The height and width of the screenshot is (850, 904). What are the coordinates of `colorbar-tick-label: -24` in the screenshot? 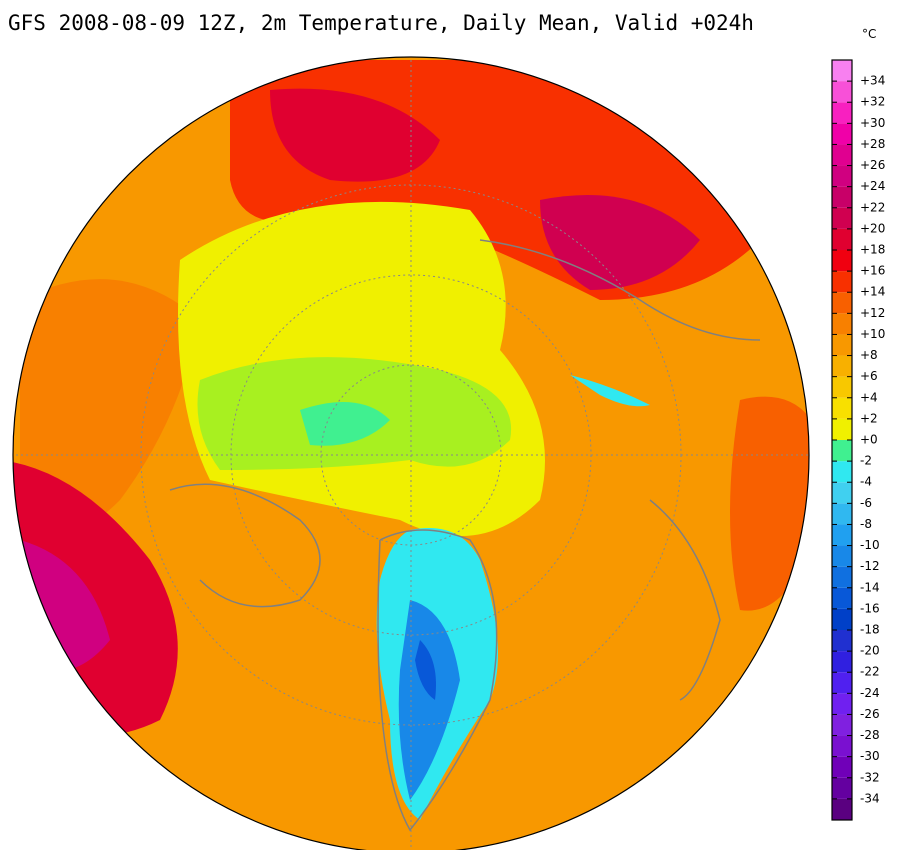 It's located at (870, 693).